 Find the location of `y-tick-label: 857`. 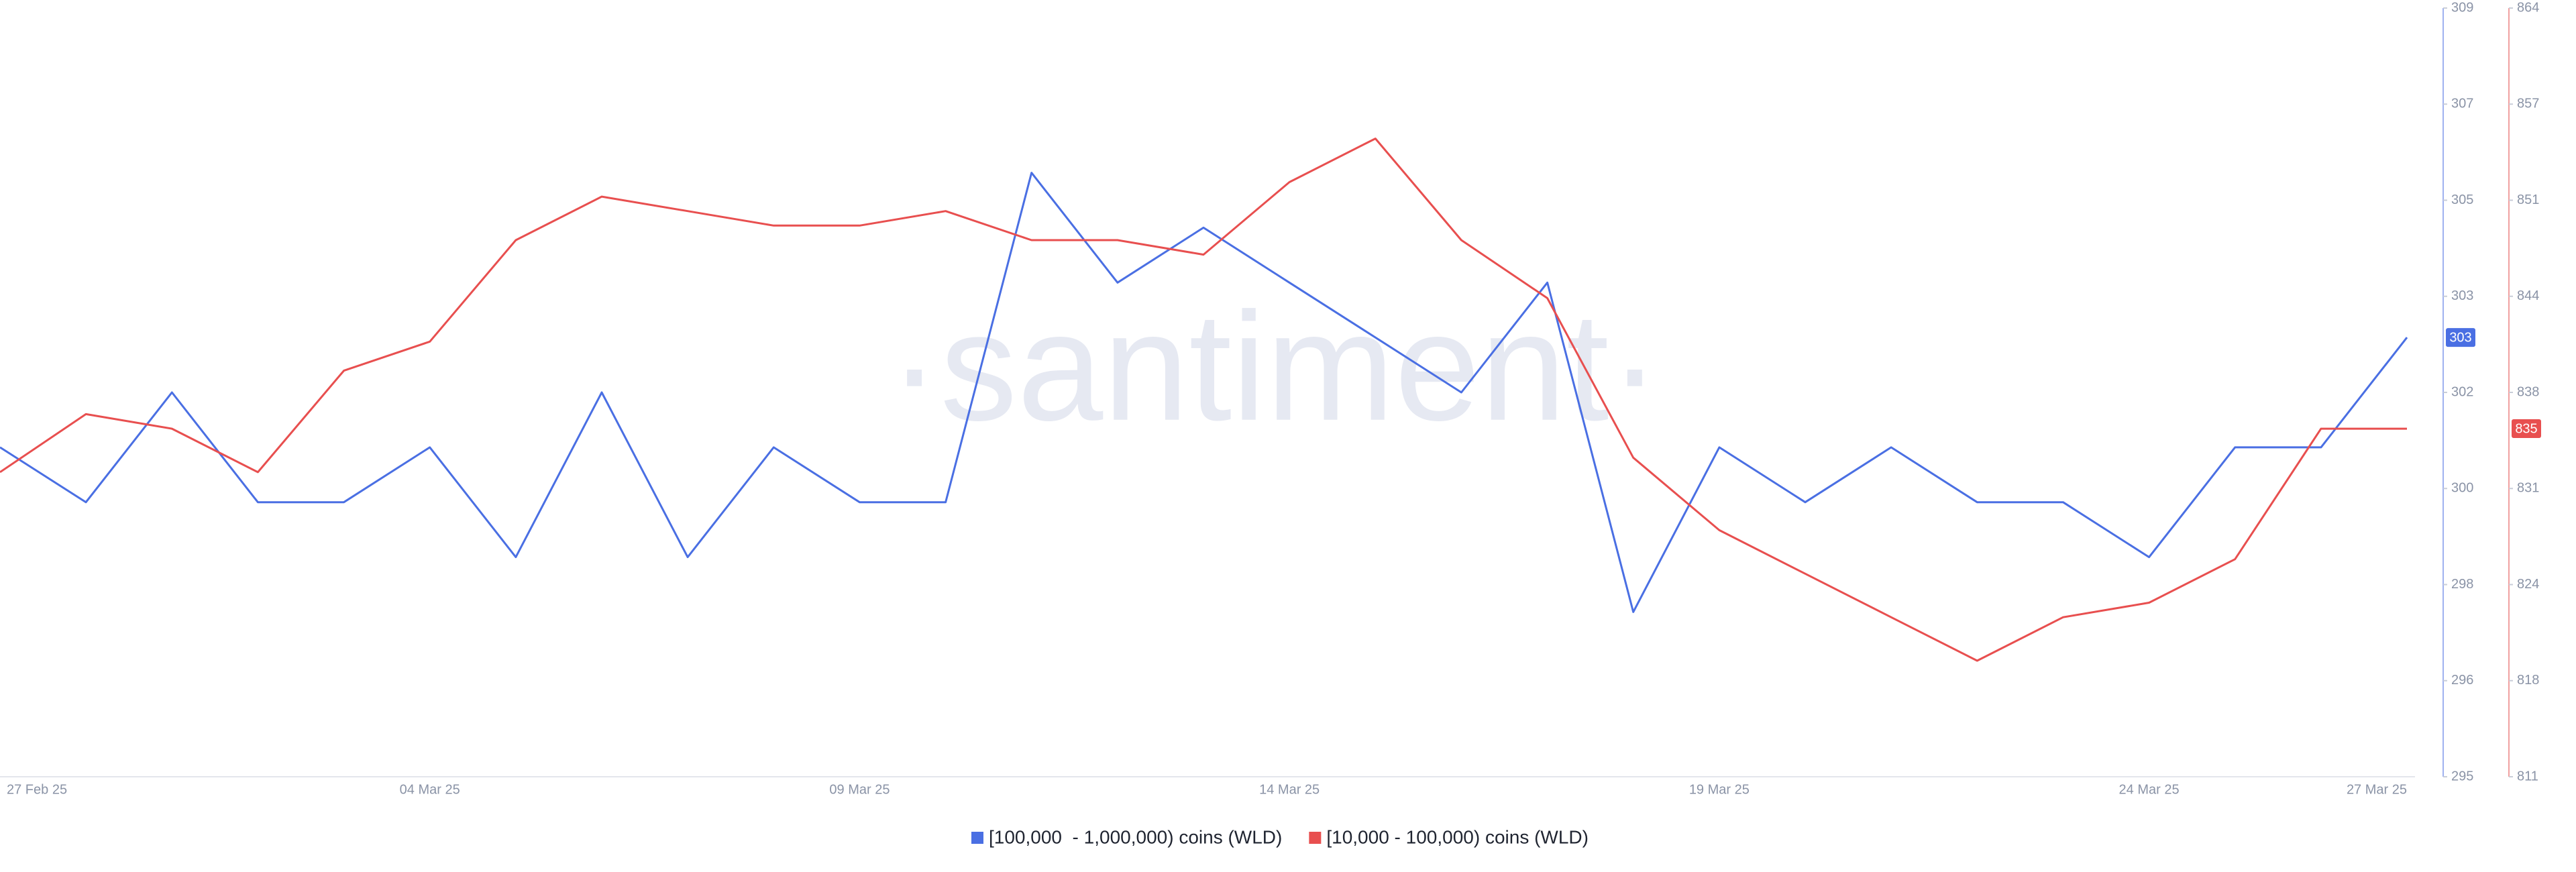

y-tick-label: 857 is located at coordinates (2528, 104).